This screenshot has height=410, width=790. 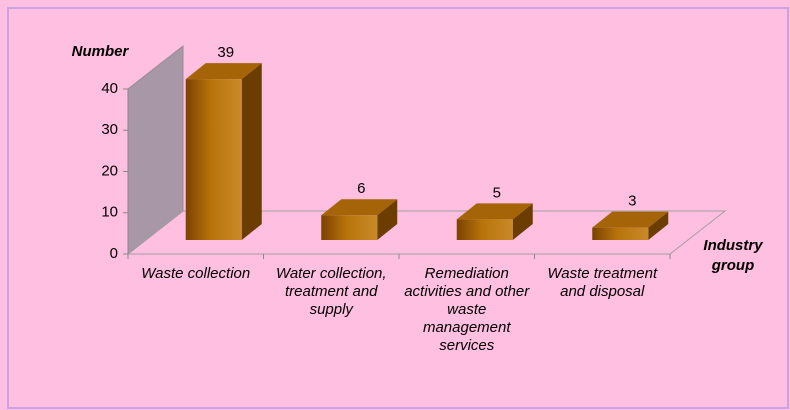 What do you see at coordinates (497, 192) in the screenshot?
I see `value-label: 5` at bounding box center [497, 192].